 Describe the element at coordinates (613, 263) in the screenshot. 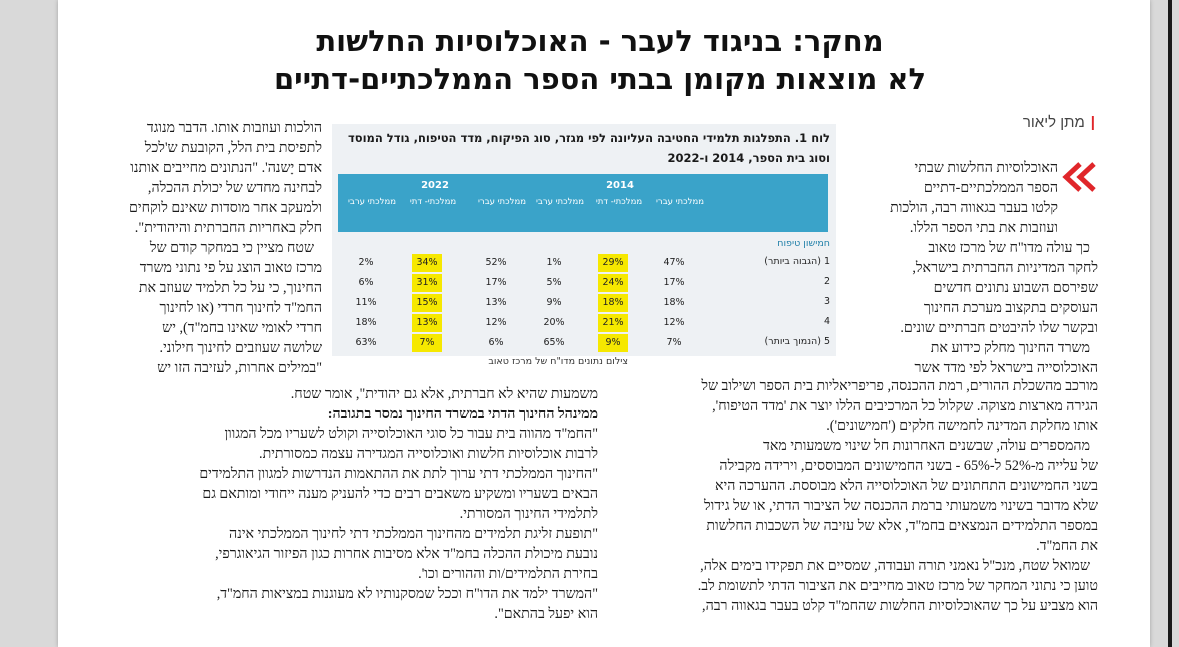

I see `table-cell: 29%` at that location.